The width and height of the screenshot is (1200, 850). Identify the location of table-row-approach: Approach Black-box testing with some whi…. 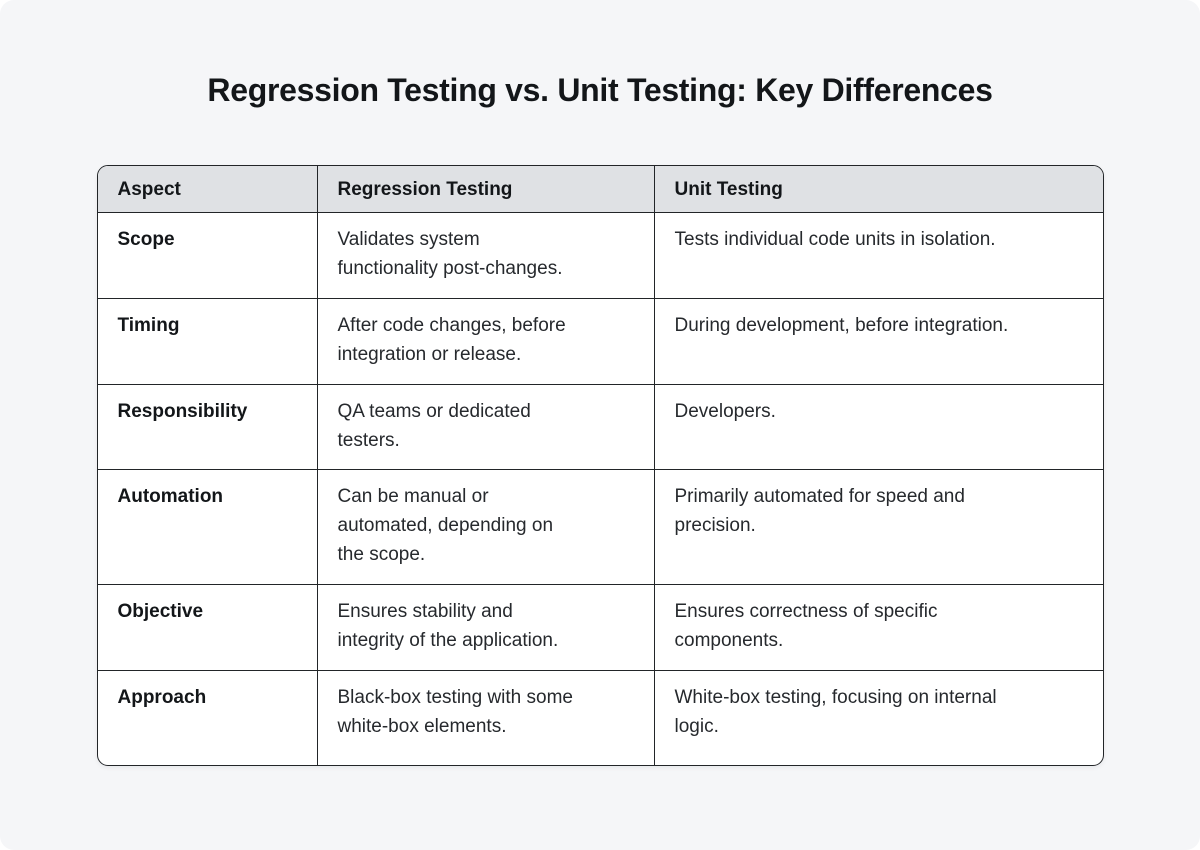
(600, 717).